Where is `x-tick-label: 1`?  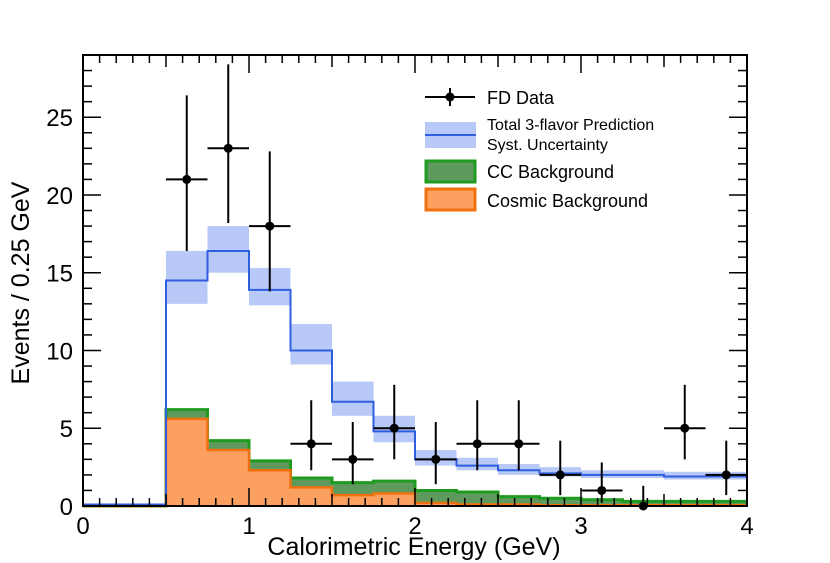 x-tick-label: 1 is located at coordinates (248, 526).